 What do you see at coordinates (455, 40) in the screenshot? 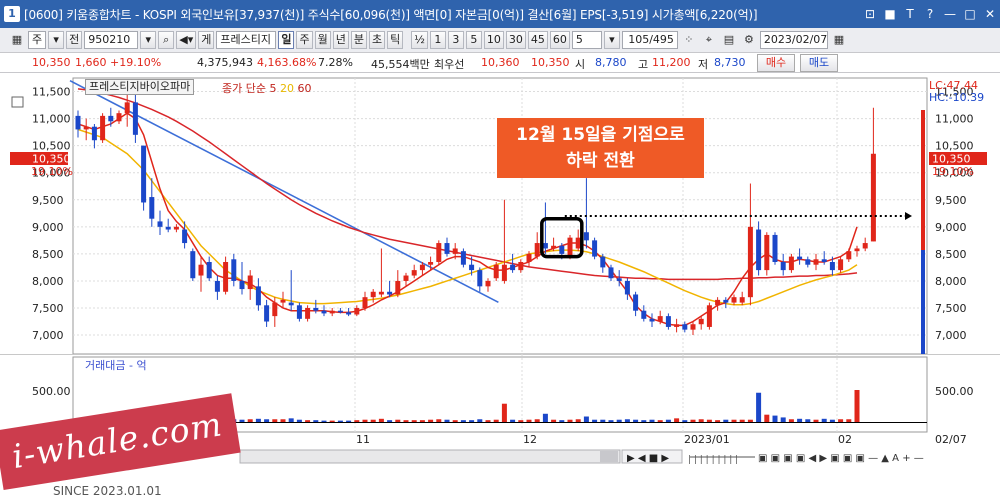
I see `minute-3-button: 3` at bounding box center [455, 40].